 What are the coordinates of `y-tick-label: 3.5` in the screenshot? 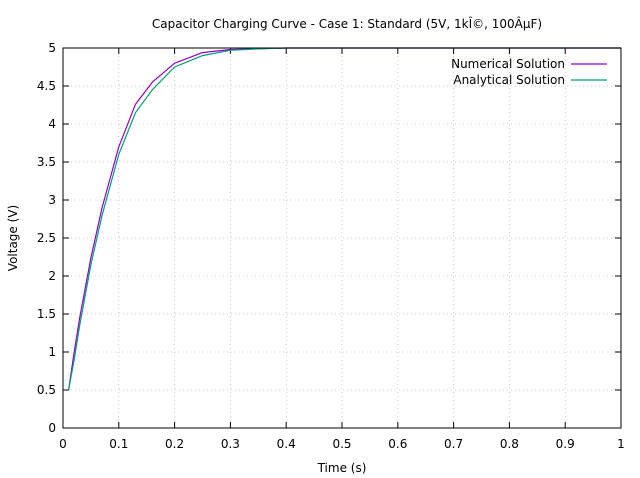 It's located at (46, 162).